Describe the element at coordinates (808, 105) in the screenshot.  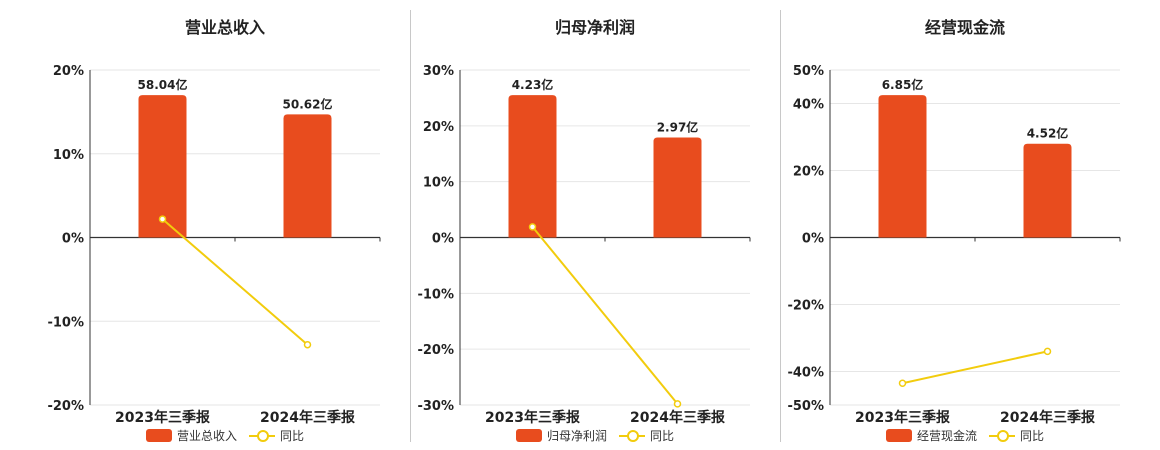
I see `y-tick-label: 40%` at that location.